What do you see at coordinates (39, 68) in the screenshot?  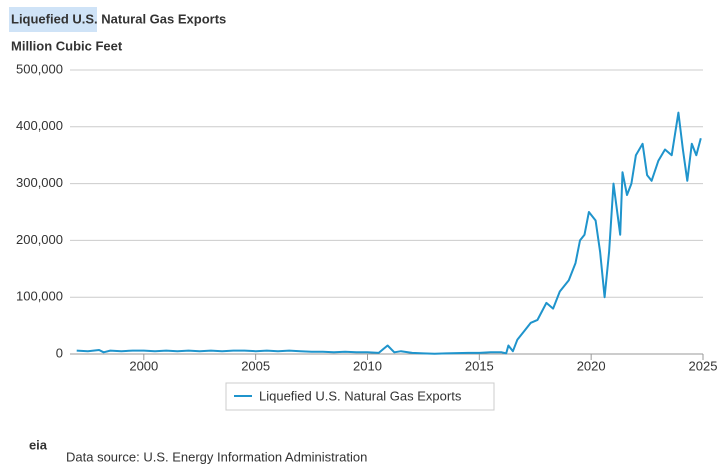 I see `y-tick-label: 500,000` at bounding box center [39, 68].